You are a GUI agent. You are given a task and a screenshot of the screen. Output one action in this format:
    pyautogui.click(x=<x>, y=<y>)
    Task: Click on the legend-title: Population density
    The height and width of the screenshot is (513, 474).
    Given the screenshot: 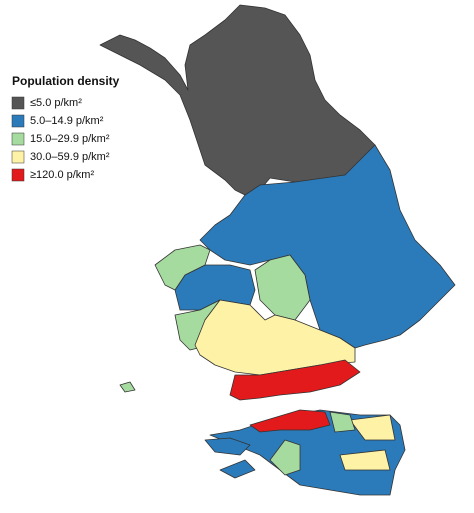 What is the action you would take?
    pyautogui.click(x=66, y=81)
    